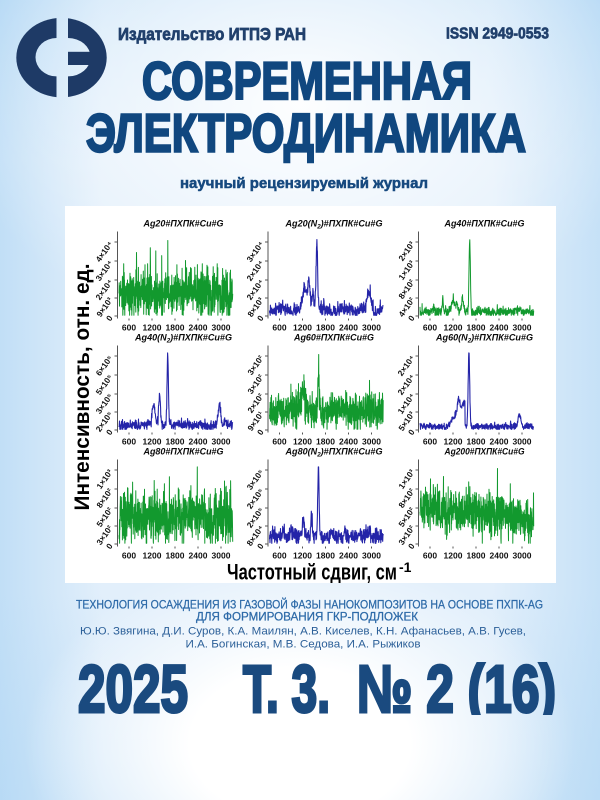  Describe the element at coordinates (456, 683) in the screenshot. I see `svg-text: № 2 (16)` at that location.